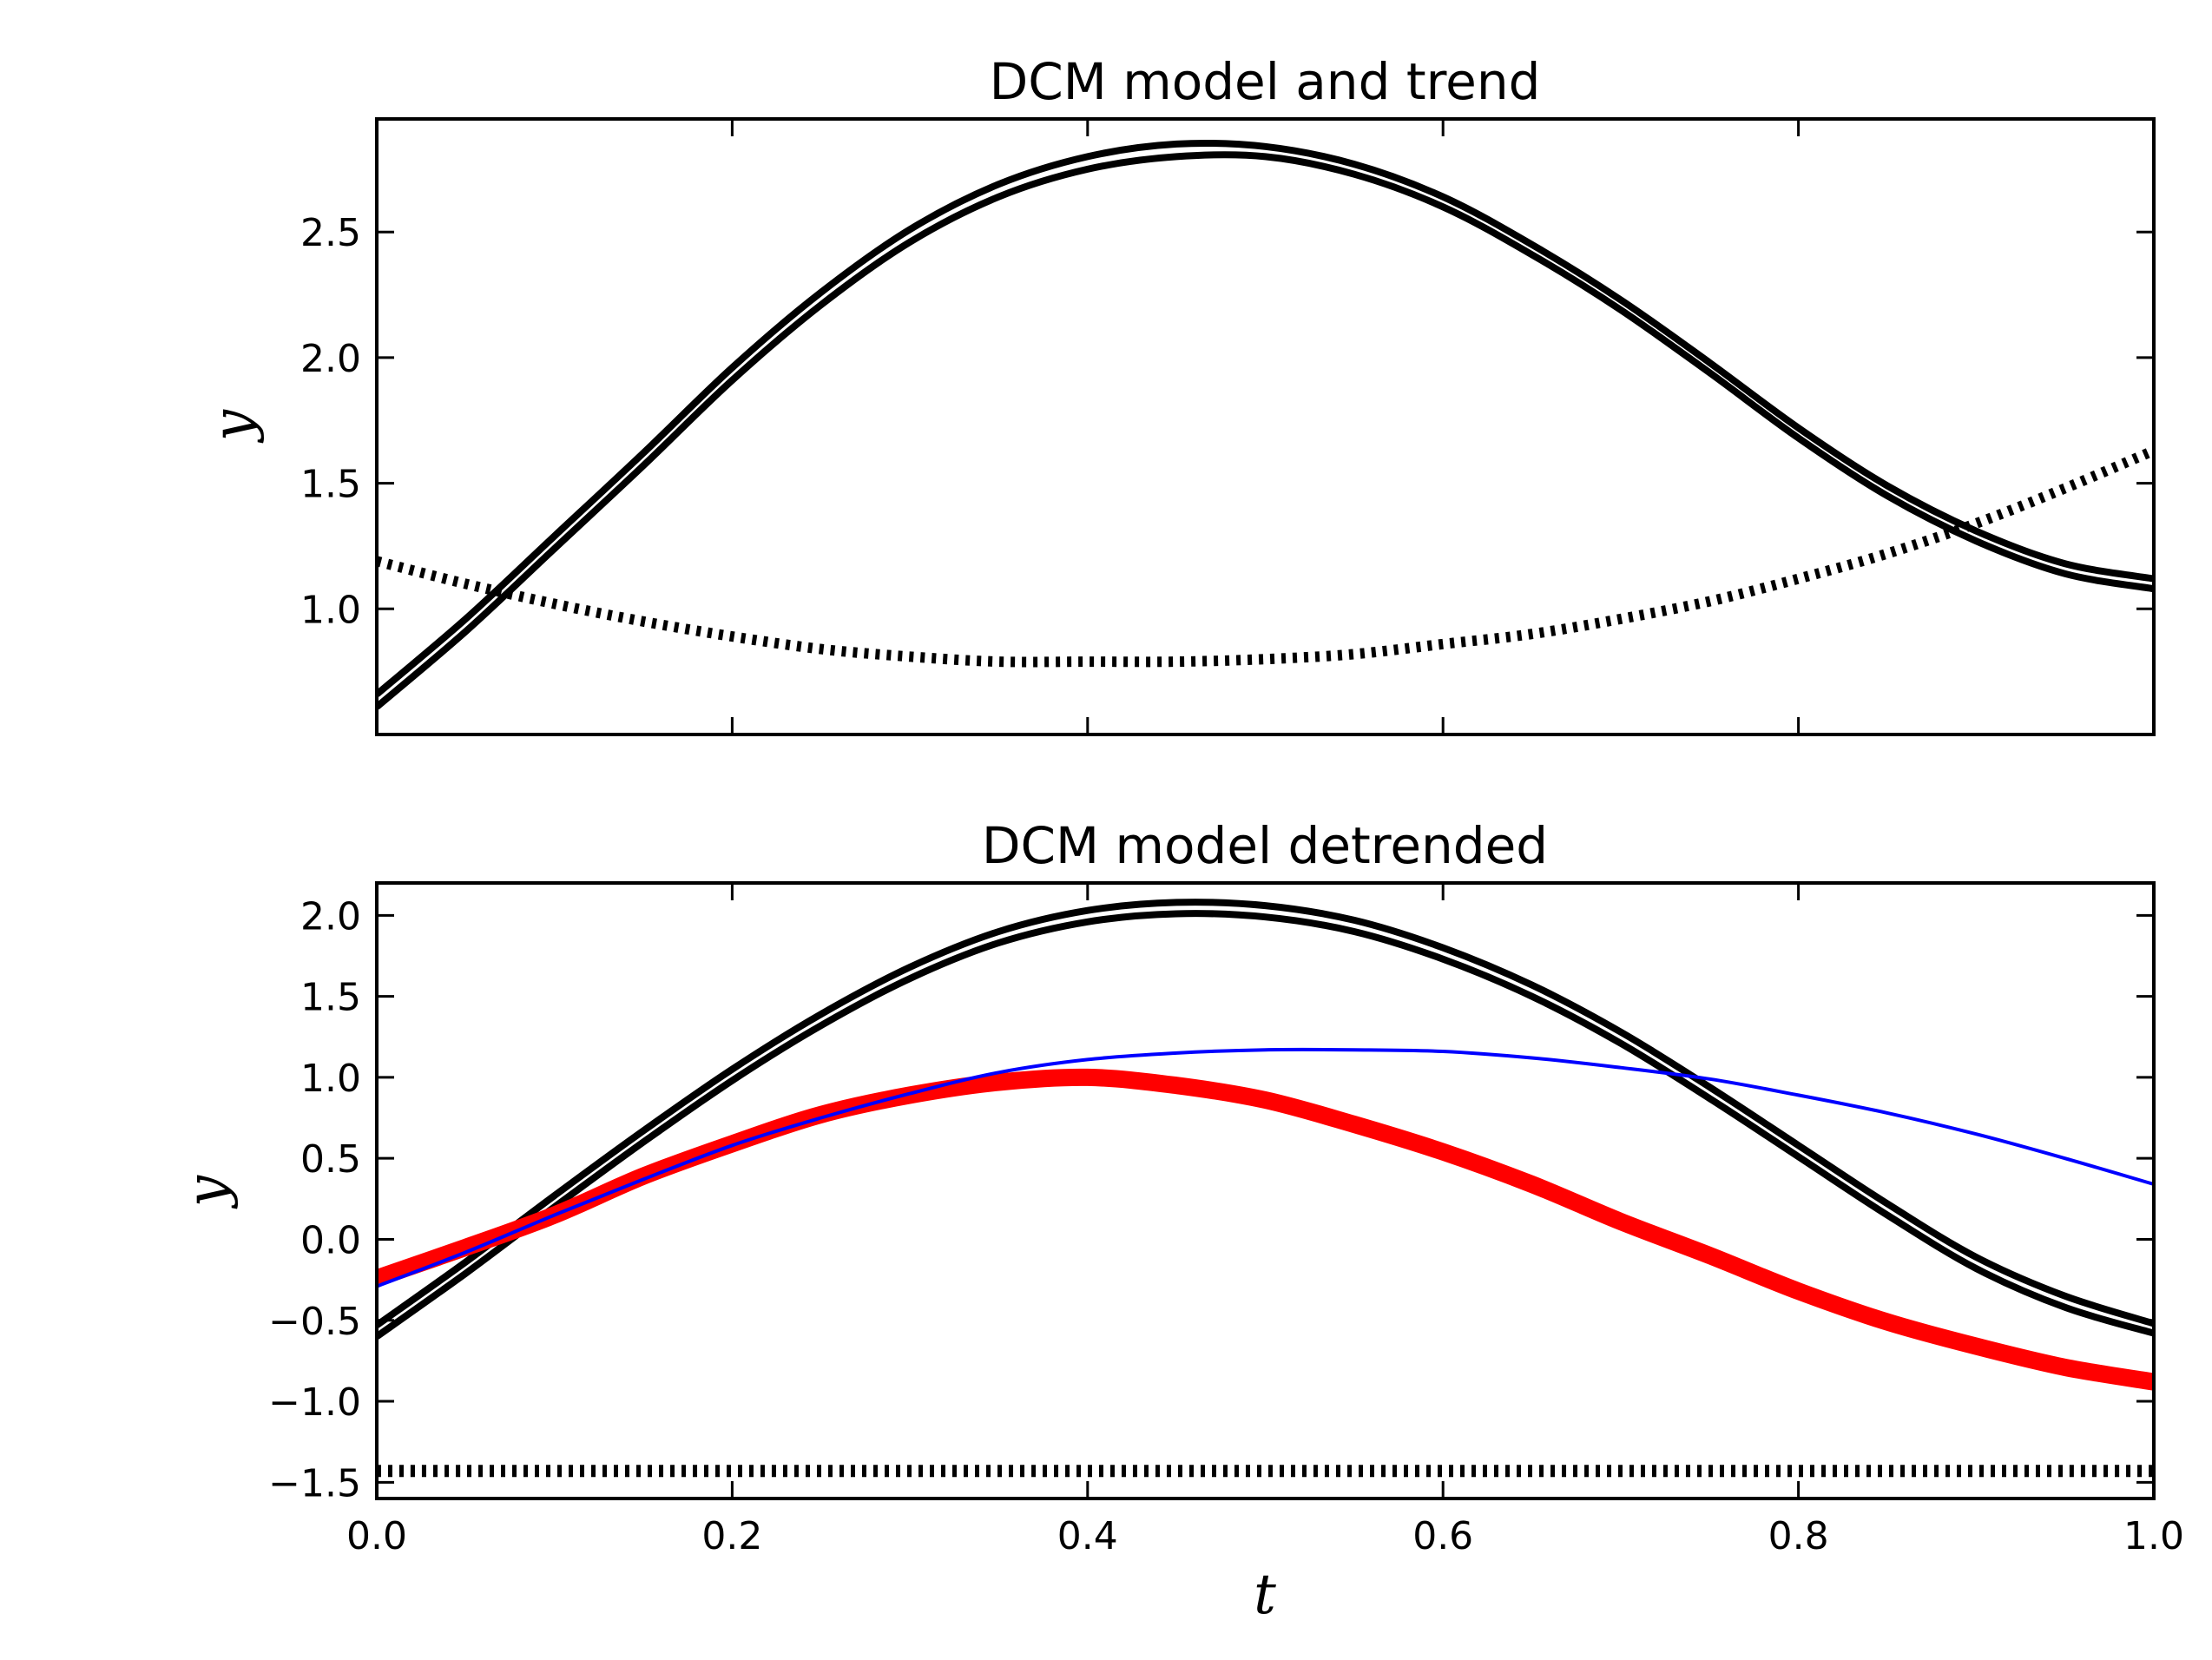  What do you see at coordinates (207, 1192) in the screenshot?
I see `bottom-y-axis-label: y` at bounding box center [207, 1192].